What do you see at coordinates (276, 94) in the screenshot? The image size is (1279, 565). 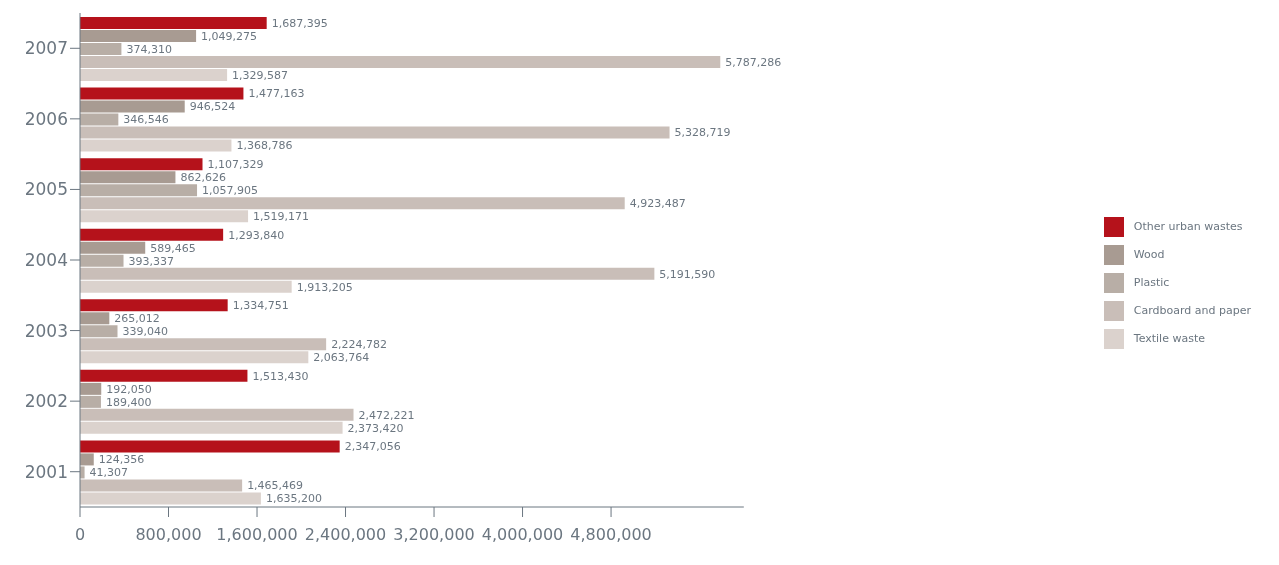 I see `data-label: 1,477,163` at bounding box center [276, 94].